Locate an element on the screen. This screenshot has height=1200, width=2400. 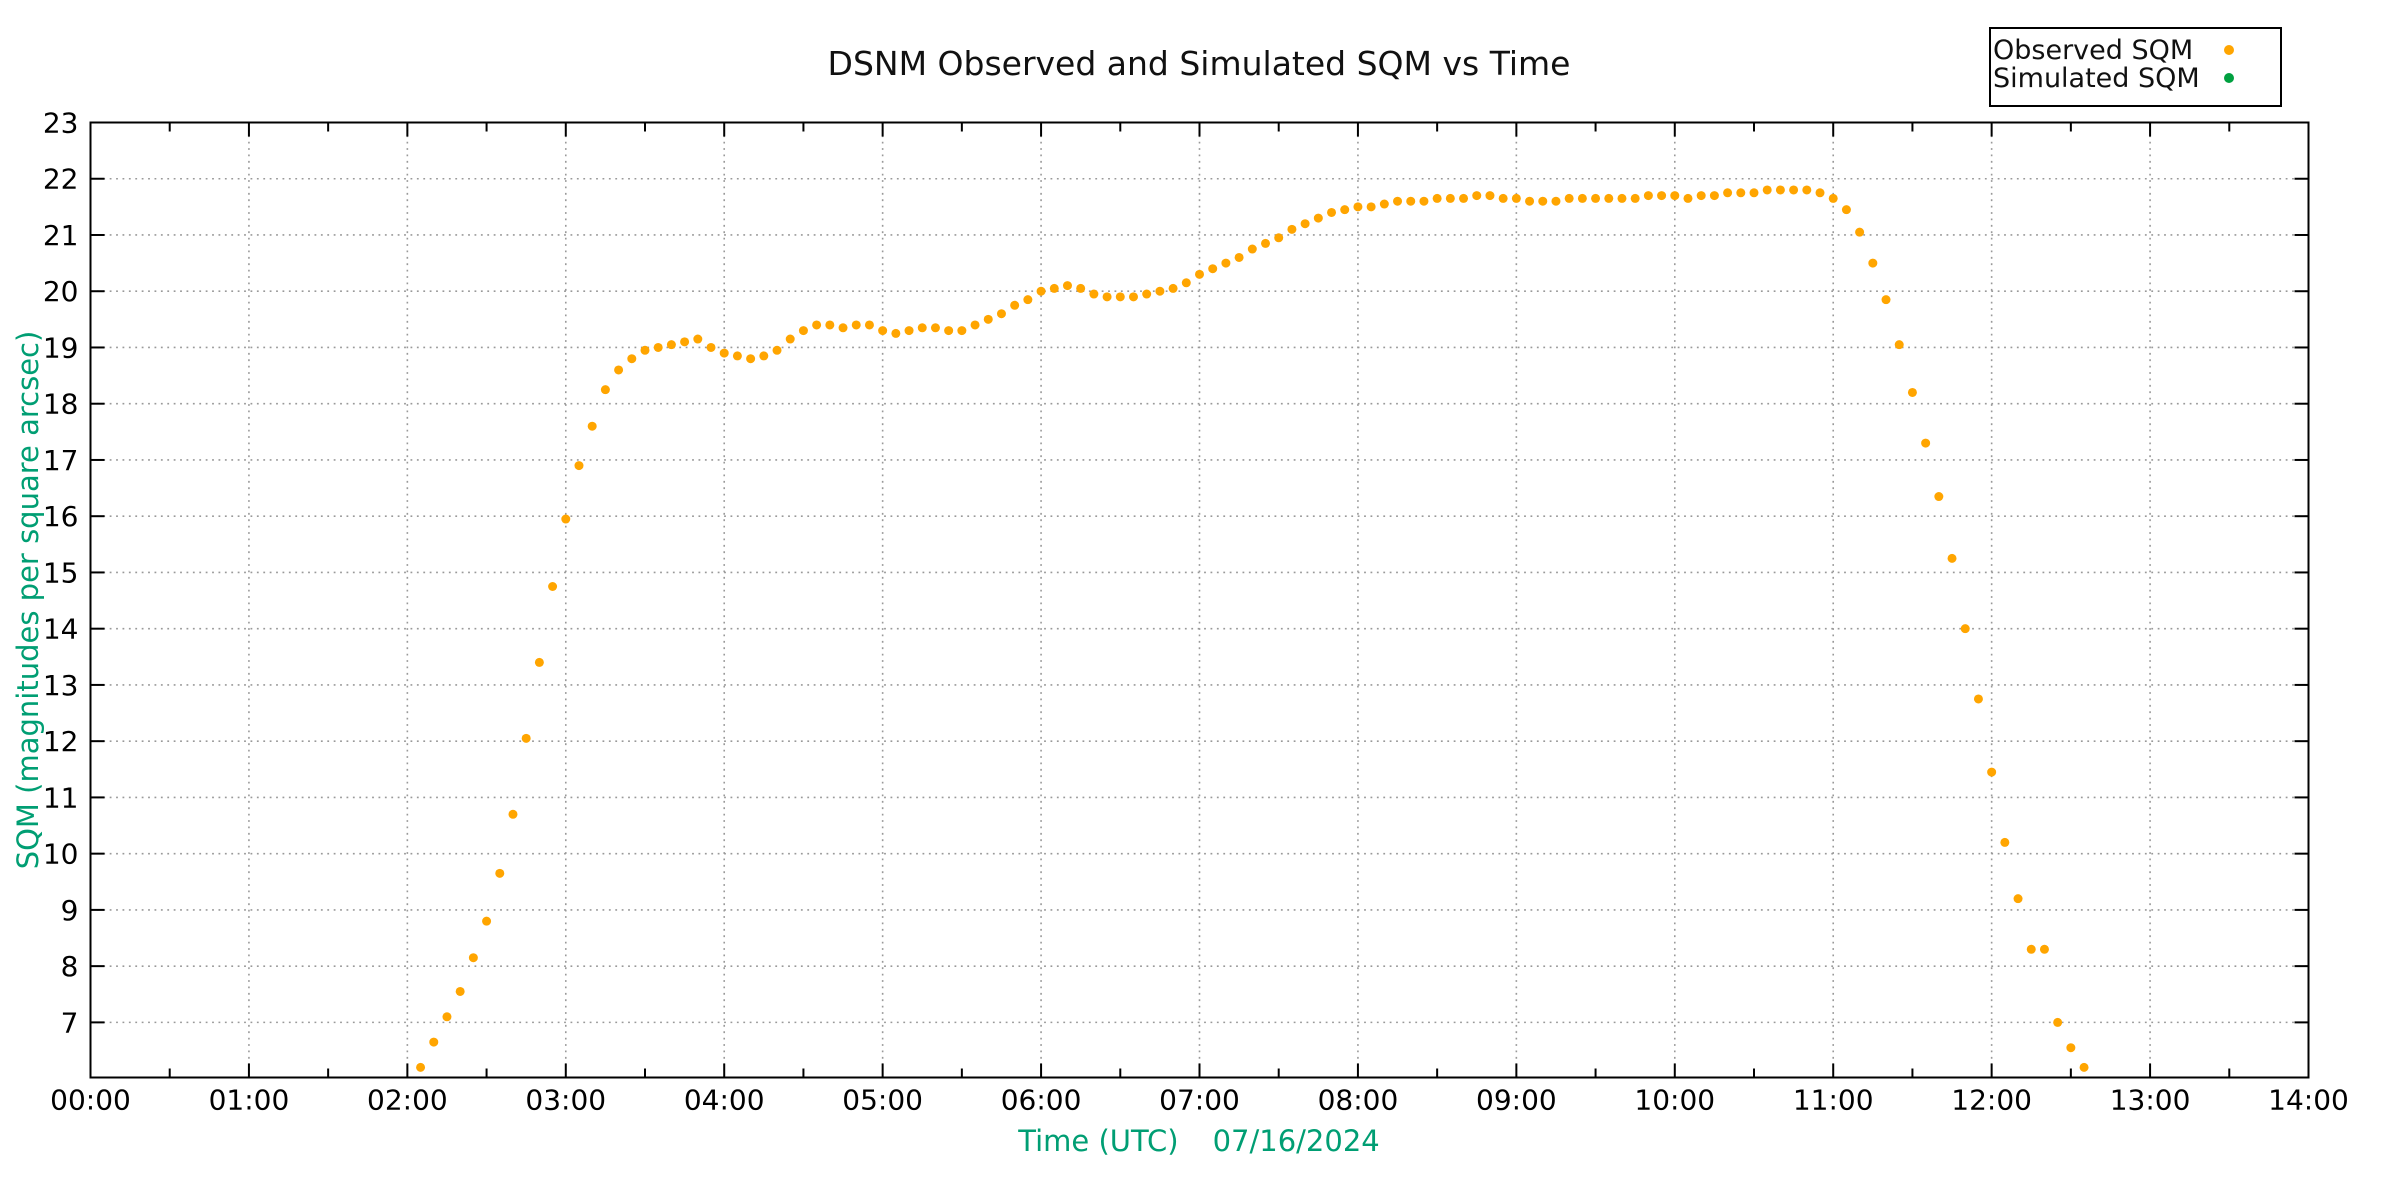
y-tick-label: 17 is located at coordinates (61, 460).